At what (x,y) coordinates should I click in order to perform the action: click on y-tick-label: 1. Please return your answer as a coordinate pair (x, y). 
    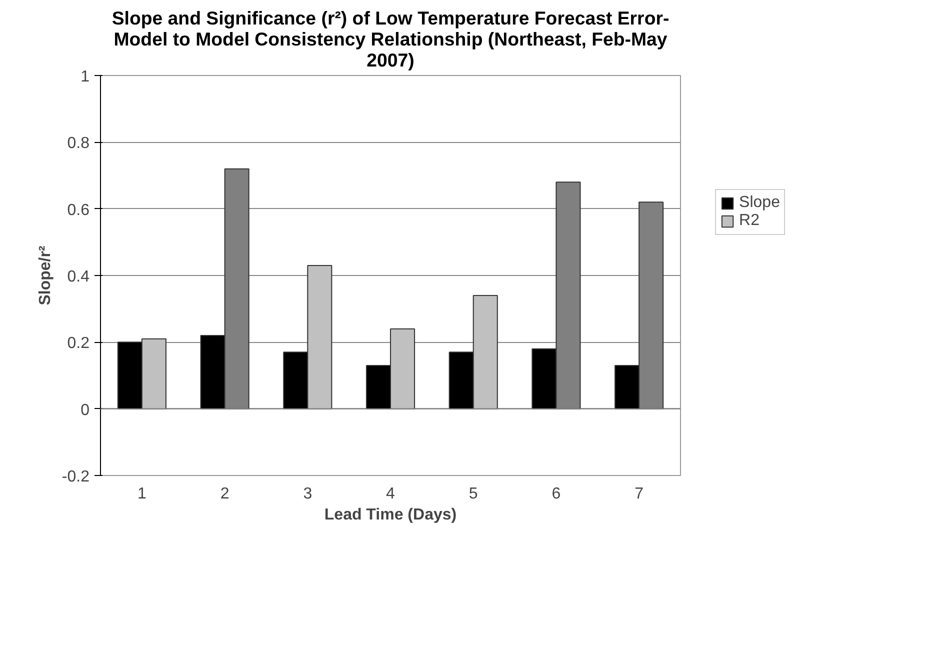
    Looking at the image, I should click on (85, 77).